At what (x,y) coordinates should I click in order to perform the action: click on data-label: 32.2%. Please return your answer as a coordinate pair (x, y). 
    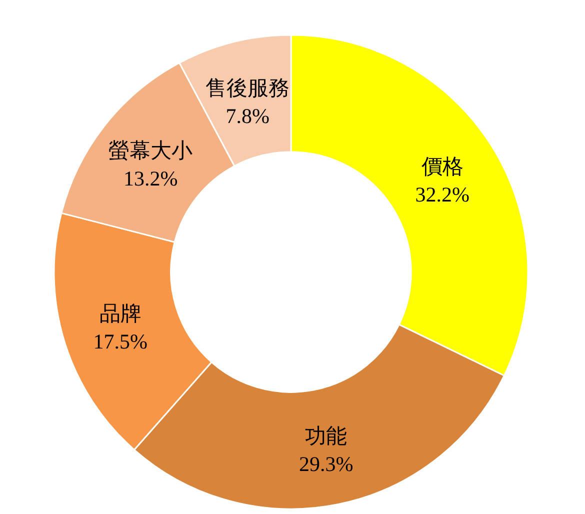
    Looking at the image, I should click on (442, 194).